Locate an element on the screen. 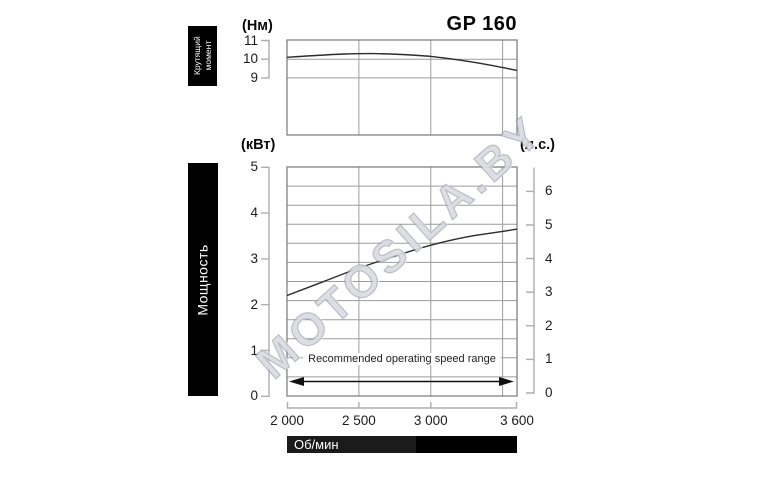 Image resolution: width=760 pixels, height=480 pixels. speed-range-annotation: Recommended operating speed range is located at coordinates (402, 358).